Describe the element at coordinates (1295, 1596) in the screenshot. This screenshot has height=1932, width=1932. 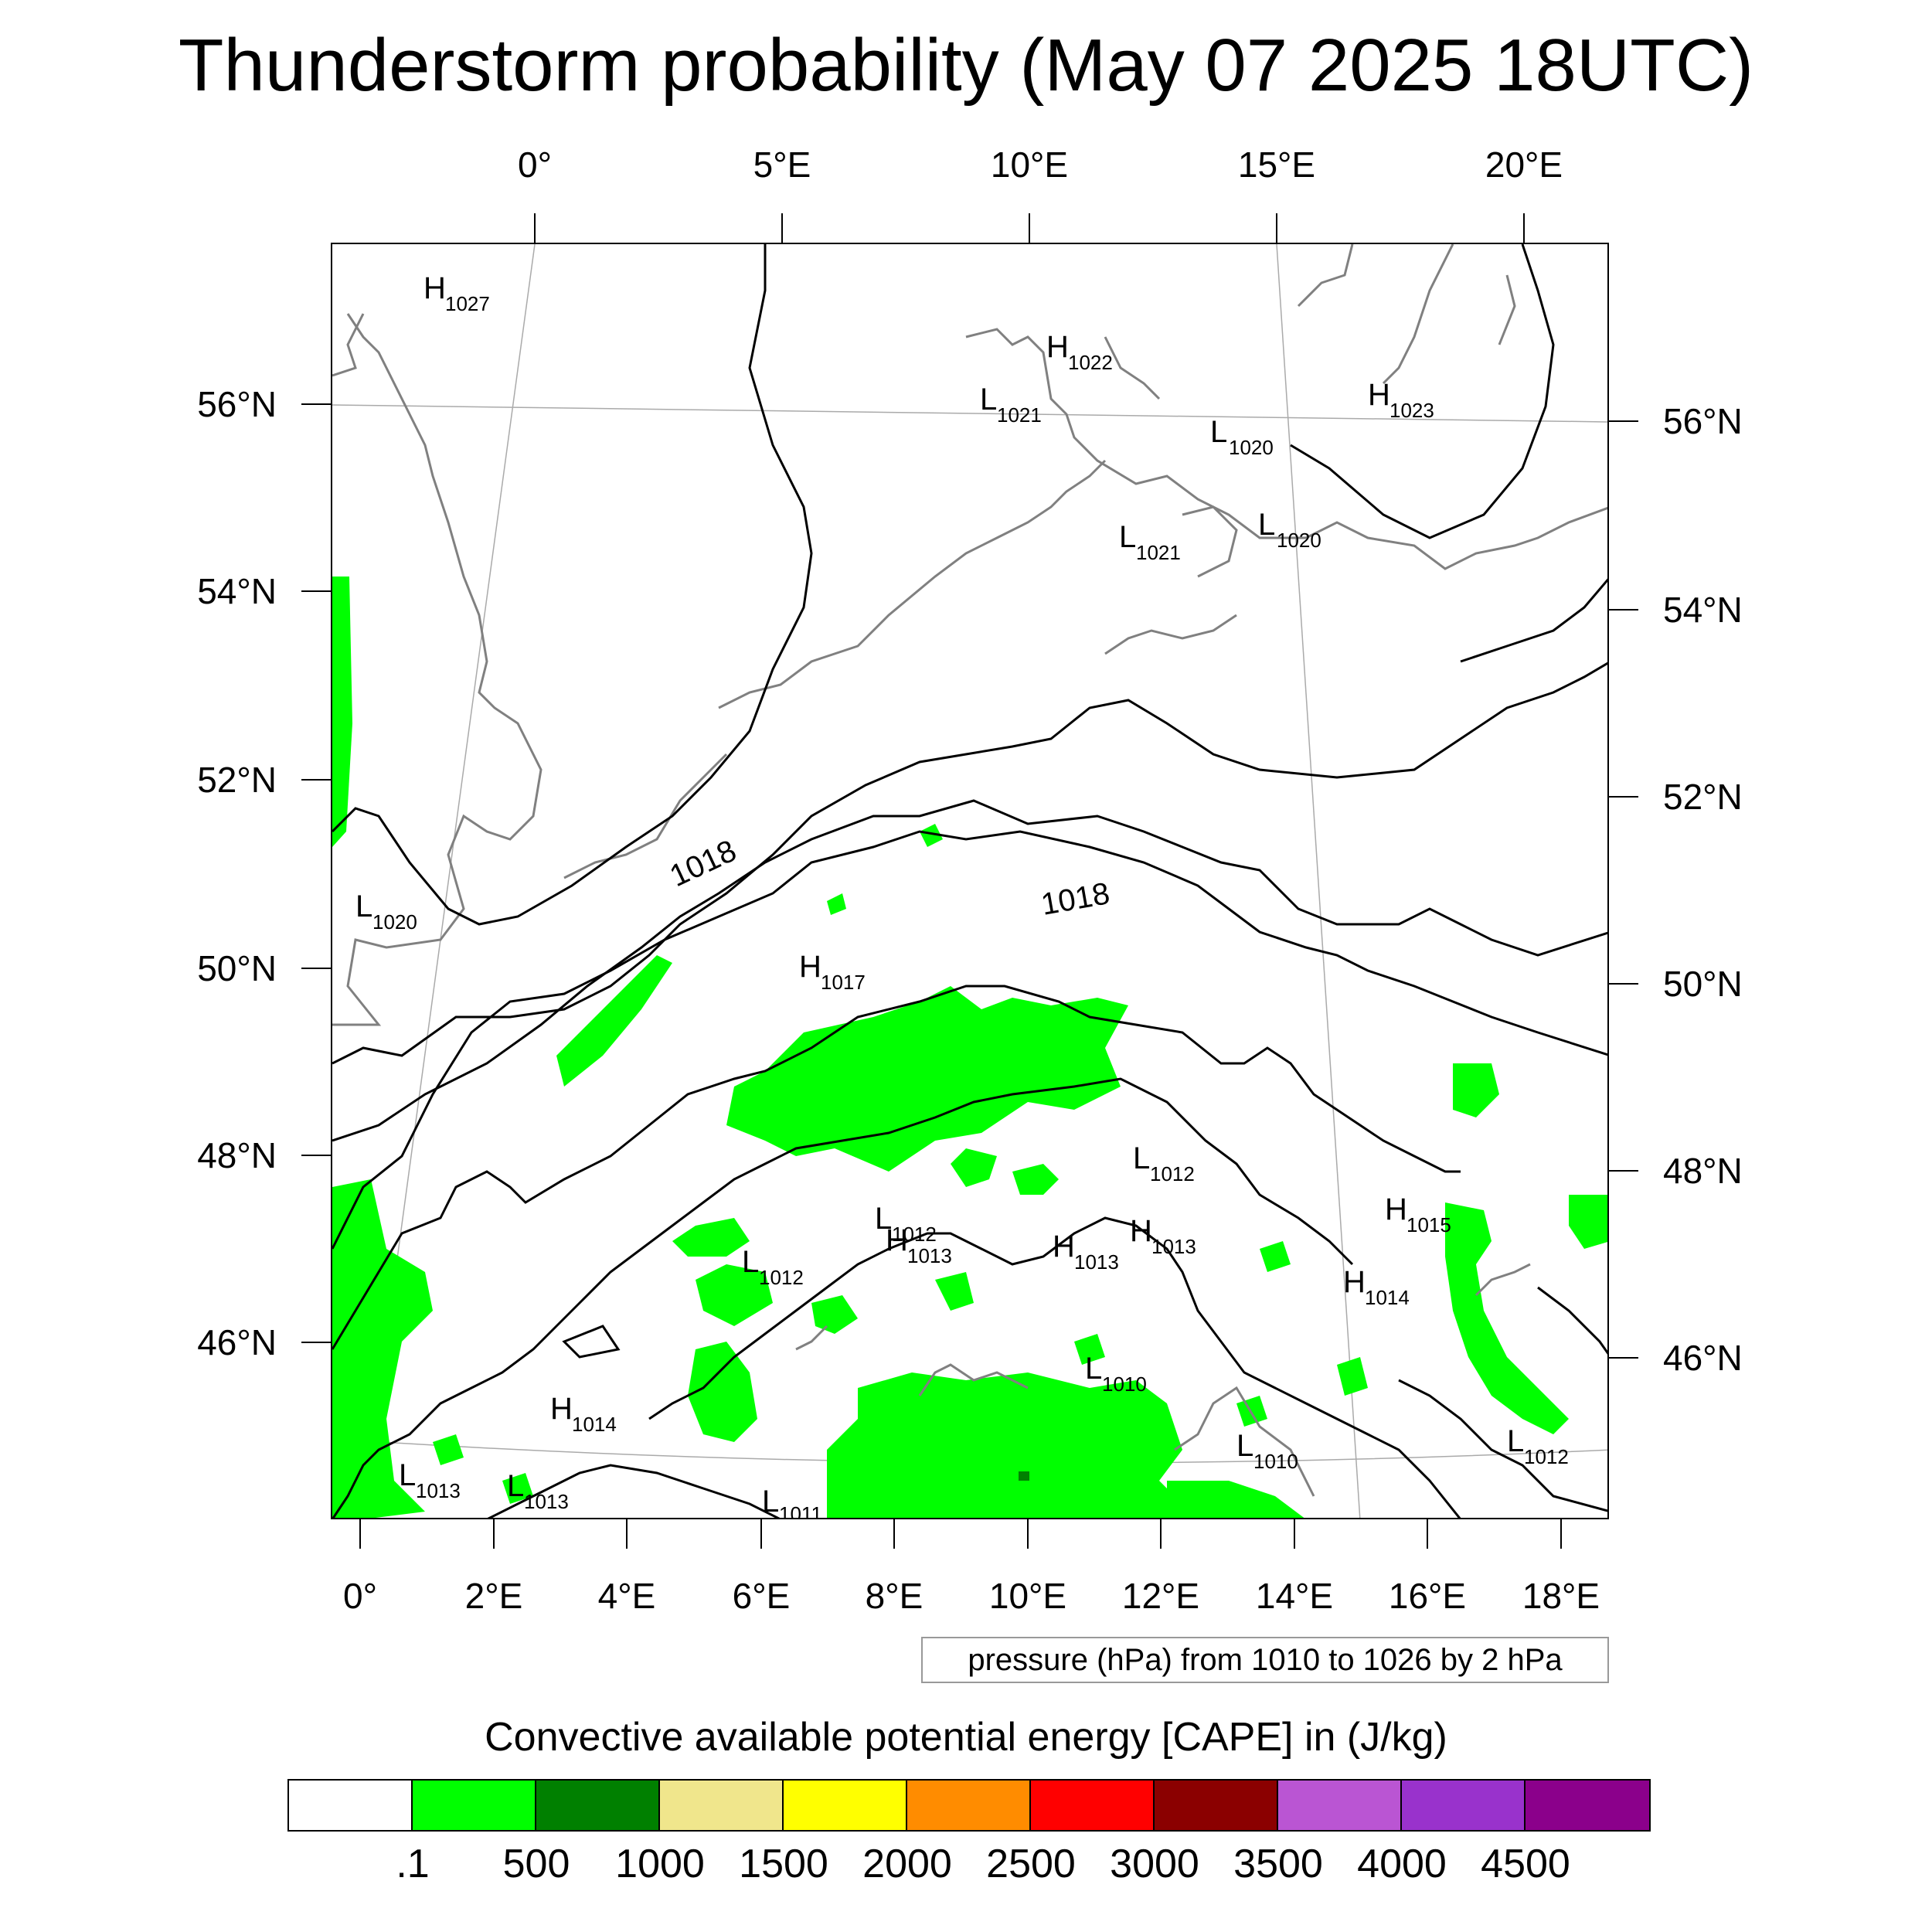
I see `bottom-lon-label-14e: 14°E` at that location.